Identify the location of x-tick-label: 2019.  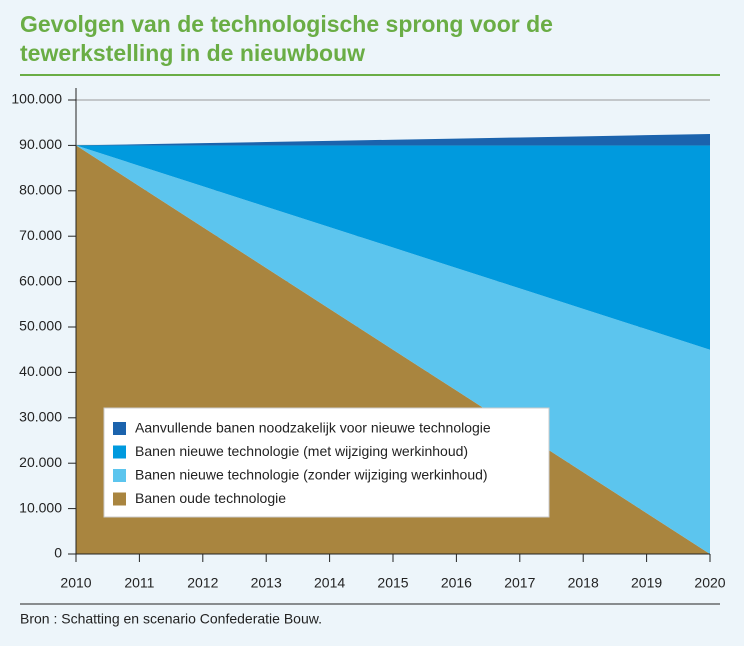
(646, 583).